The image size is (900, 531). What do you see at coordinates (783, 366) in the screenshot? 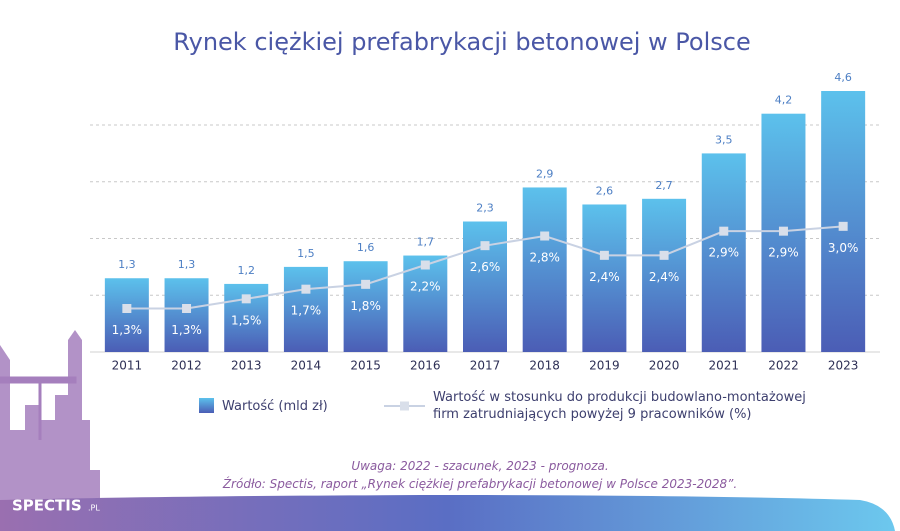
I see `x-tick-label: 2022` at bounding box center [783, 366].